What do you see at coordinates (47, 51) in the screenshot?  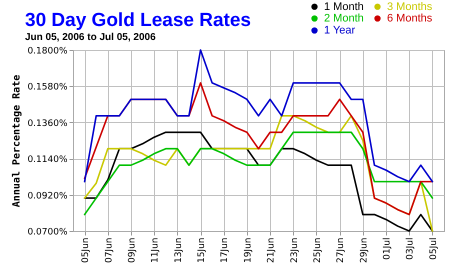 I see `y-tick-label: 0.1800%` at bounding box center [47, 51].